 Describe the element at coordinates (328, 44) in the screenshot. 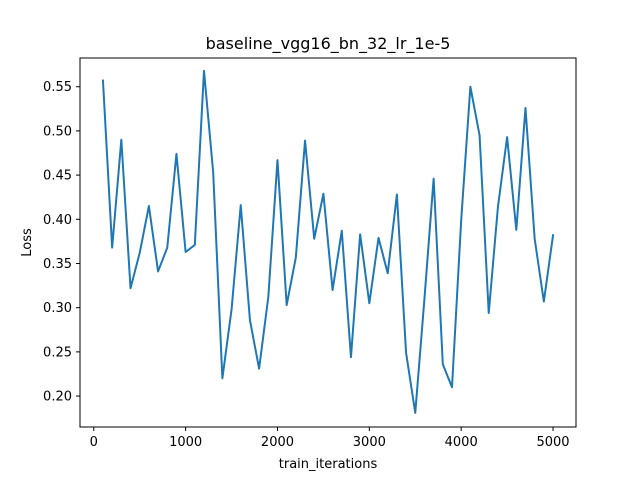

I see `chart-title: baseline_vgg16_bn_32_lr_1e-5` at that location.